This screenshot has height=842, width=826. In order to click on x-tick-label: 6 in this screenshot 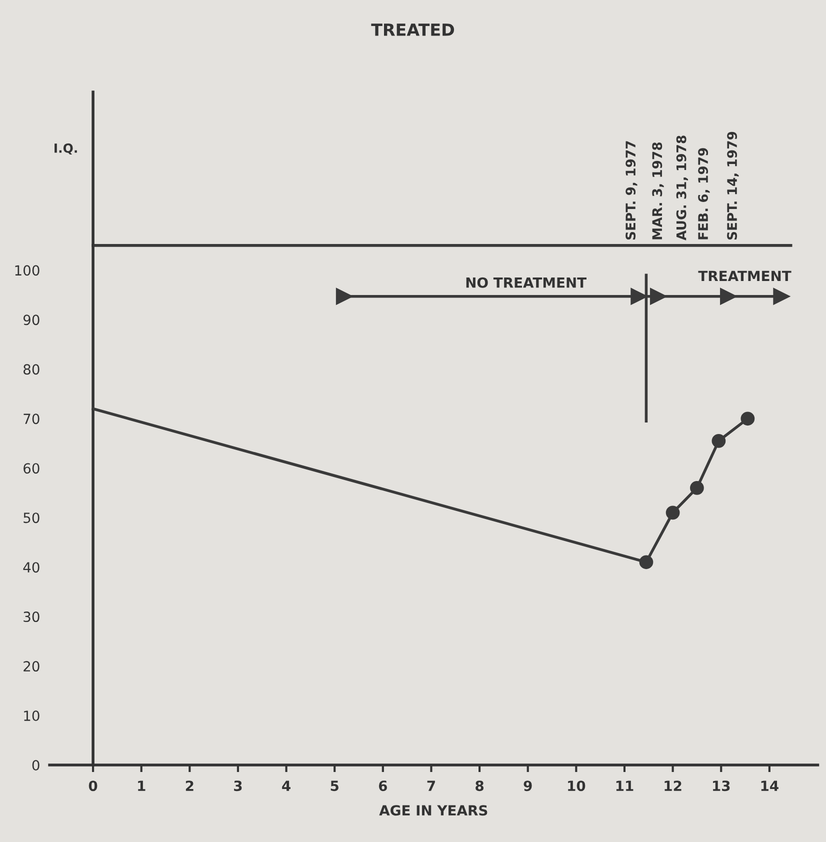, I will do `click(383, 786)`.